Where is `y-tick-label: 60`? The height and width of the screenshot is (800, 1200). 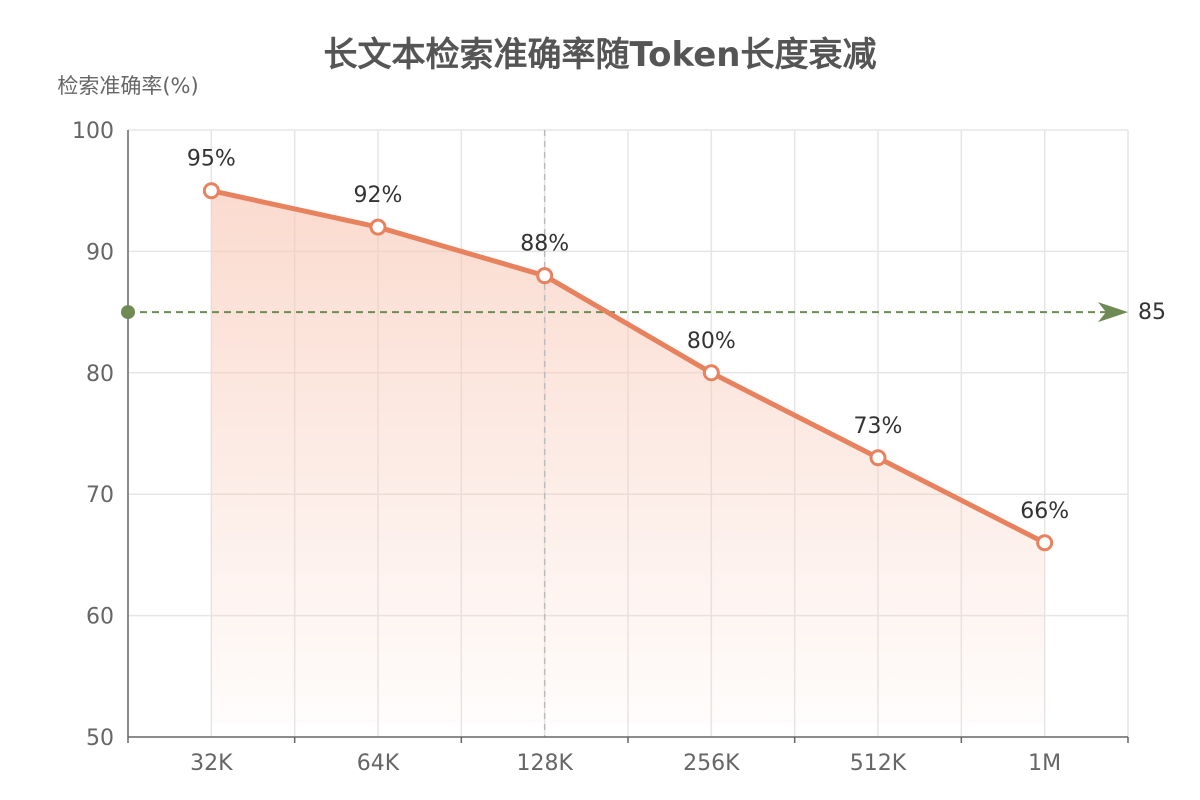 y-tick-label: 60 is located at coordinates (100, 617).